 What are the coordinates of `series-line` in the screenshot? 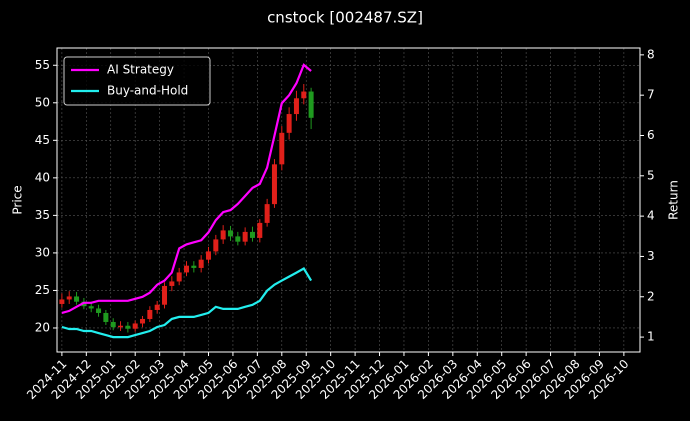 It's located at (187, 303).